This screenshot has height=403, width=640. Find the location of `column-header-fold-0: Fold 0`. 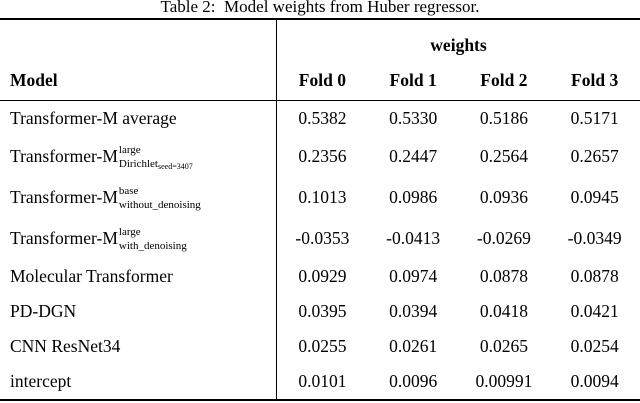

column-header-fold-0: Fold 0 is located at coordinates (322, 80).